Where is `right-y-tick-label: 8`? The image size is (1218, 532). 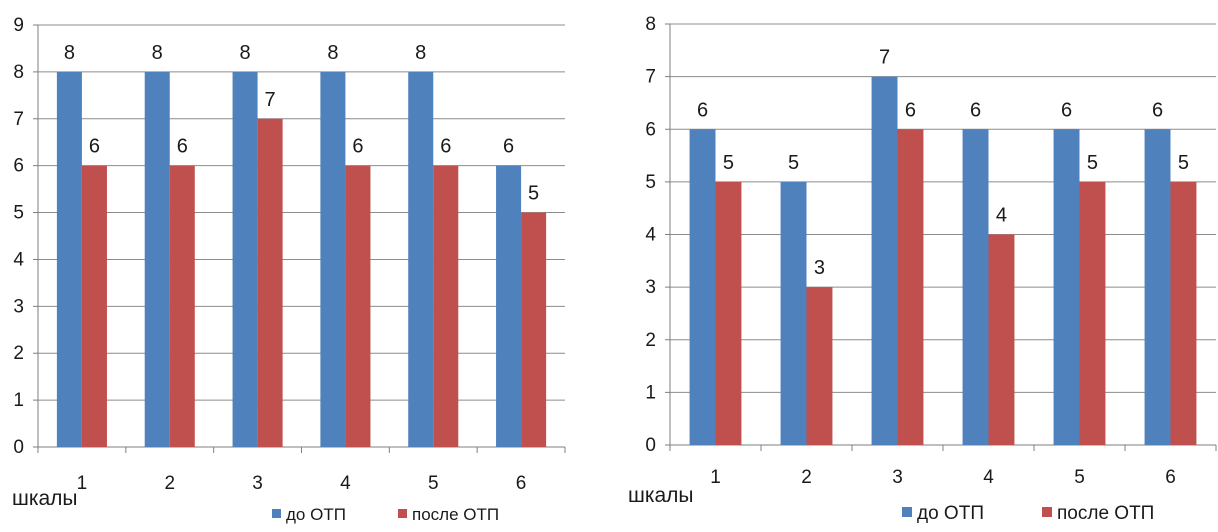 right-y-tick-label: 8 is located at coordinates (650, 24).